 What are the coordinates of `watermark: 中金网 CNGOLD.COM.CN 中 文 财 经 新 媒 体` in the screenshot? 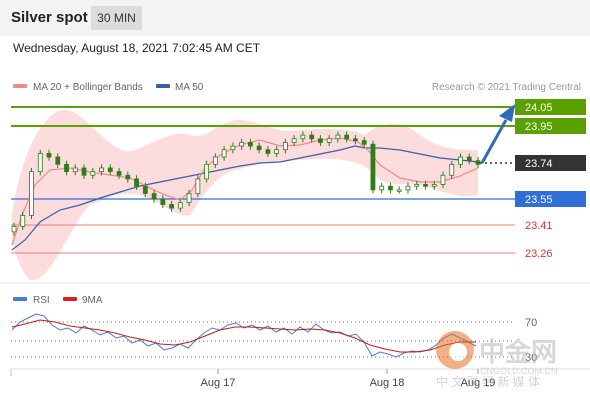 It's located at (497, 360).